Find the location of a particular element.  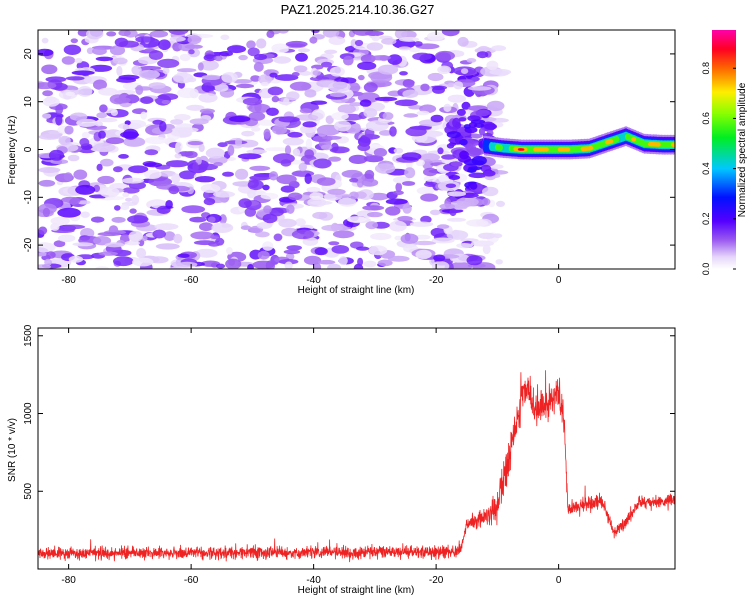

y-tick-label: -10 is located at coordinates (28, 197).